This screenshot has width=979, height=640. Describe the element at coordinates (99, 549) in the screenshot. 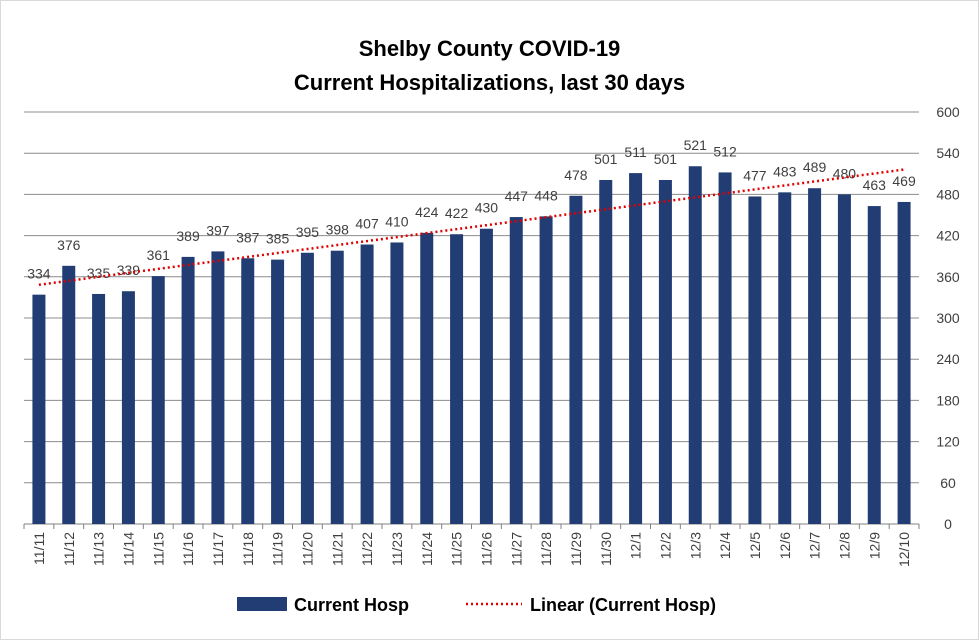

I see `x-tick-label: 11/13` at that location.